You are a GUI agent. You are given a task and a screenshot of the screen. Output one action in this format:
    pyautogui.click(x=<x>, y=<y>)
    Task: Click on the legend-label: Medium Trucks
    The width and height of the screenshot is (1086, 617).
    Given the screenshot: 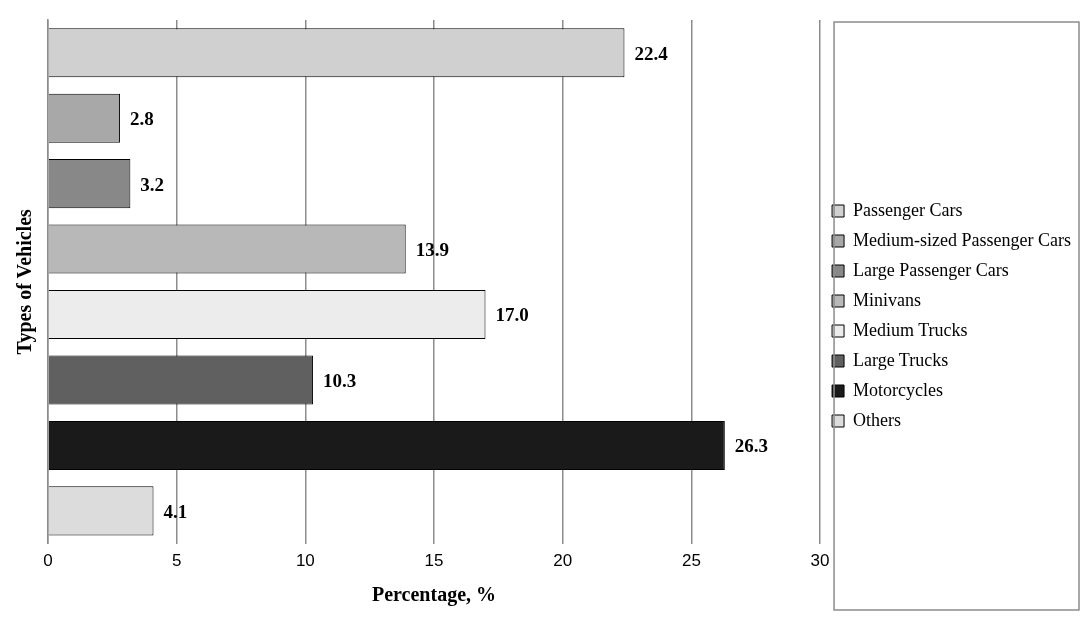 What is the action you would take?
    pyautogui.click(x=910, y=329)
    